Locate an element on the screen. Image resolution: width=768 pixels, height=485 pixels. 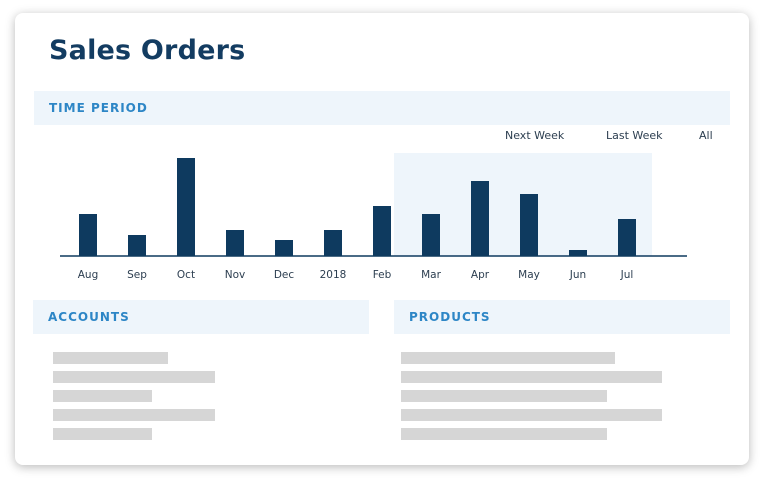
accounts-list is located at coordinates (134, 399).